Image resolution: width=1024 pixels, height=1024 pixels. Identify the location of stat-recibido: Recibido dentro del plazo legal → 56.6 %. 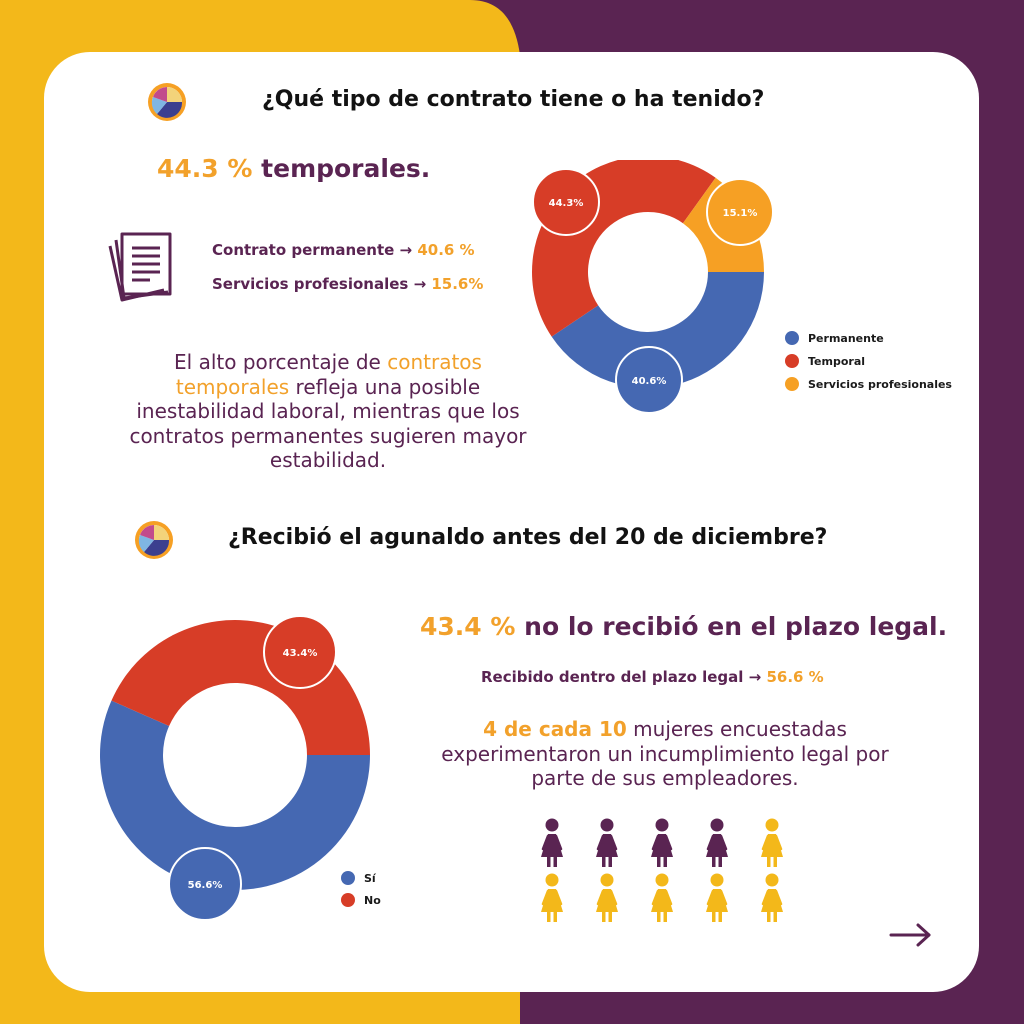
(652, 677).